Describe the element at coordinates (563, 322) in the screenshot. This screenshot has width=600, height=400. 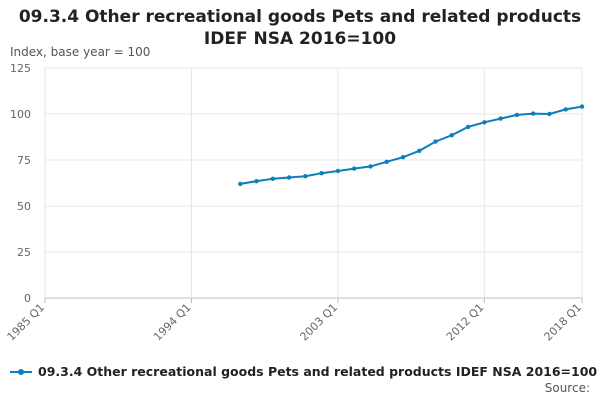
I see `x-tick-label: 2018 Q1` at that location.